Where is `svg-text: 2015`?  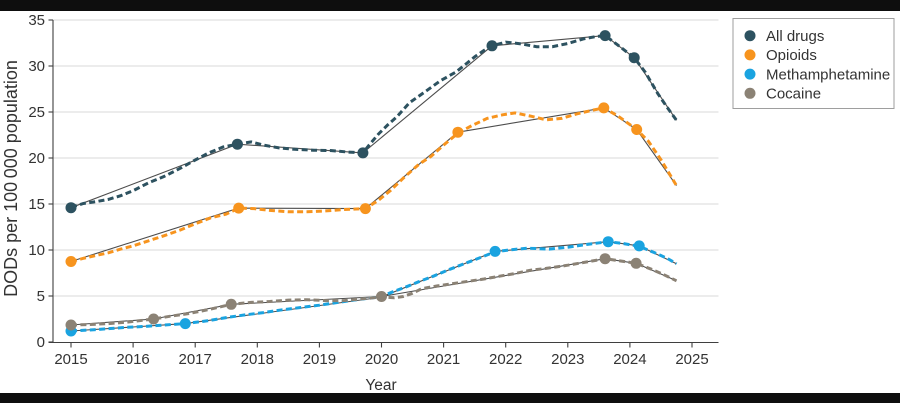 svg-text: 2015 is located at coordinates (70, 359).